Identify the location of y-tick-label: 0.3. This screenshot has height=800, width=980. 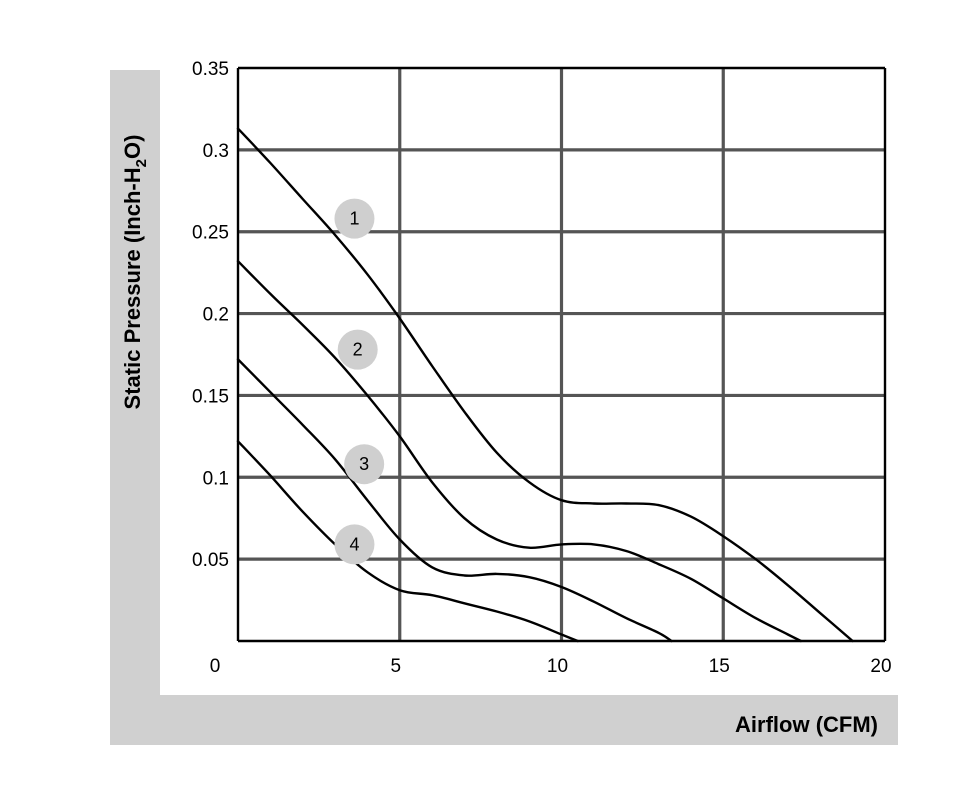
(216, 151).